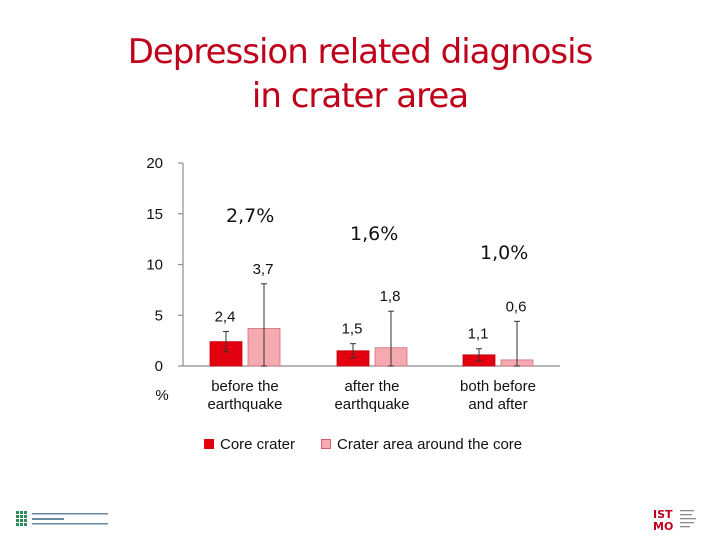 The width and height of the screenshot is (720, 540). Describe the element at coordinates (430, 444) in the screenshot. I see `legend-label-crater: Crater area around the core` at that location.